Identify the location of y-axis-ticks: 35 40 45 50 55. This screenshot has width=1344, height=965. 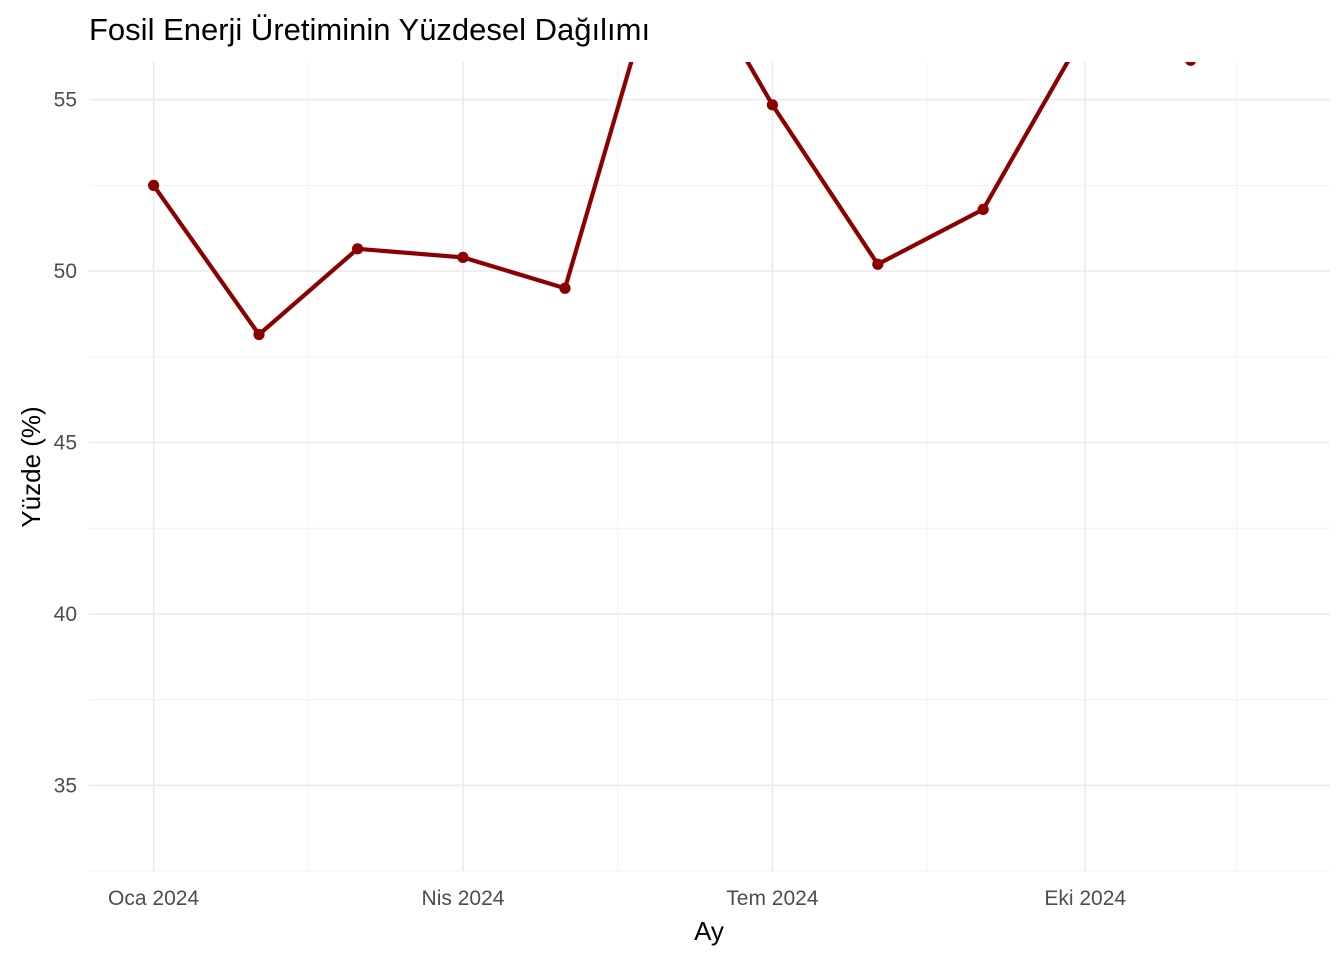
(65, 443).